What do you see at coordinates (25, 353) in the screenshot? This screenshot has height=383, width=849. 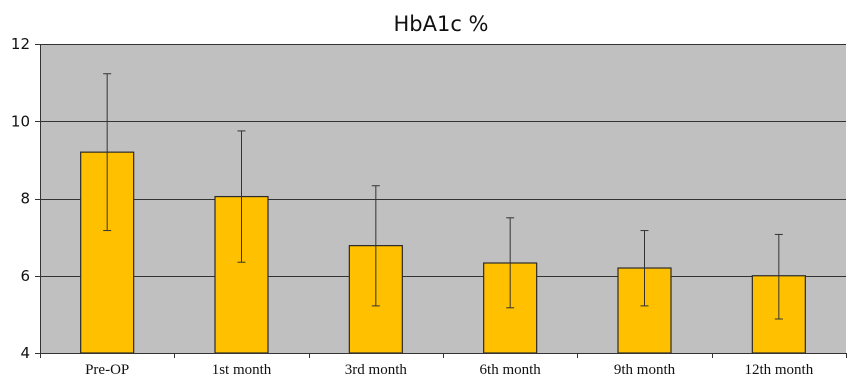 I see `y-tick-label: 4` at bounding box center [25, 353].